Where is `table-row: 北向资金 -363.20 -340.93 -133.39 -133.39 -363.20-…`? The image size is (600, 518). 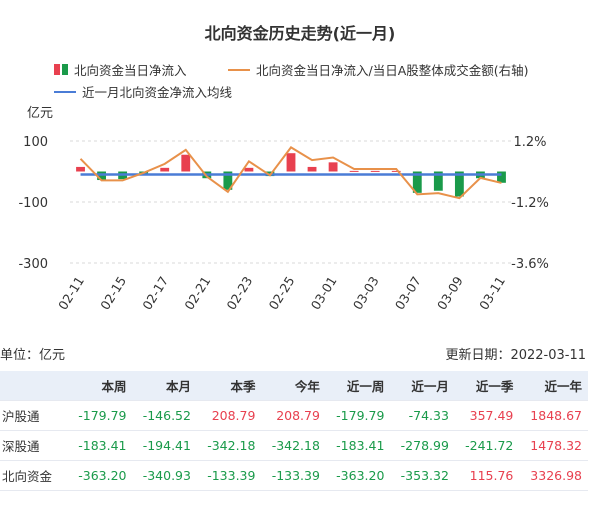
table-row: 北向资金 -363.20 -340.93 -133.39 -133.39 -363.20-… is located at coordinates (294, 475).